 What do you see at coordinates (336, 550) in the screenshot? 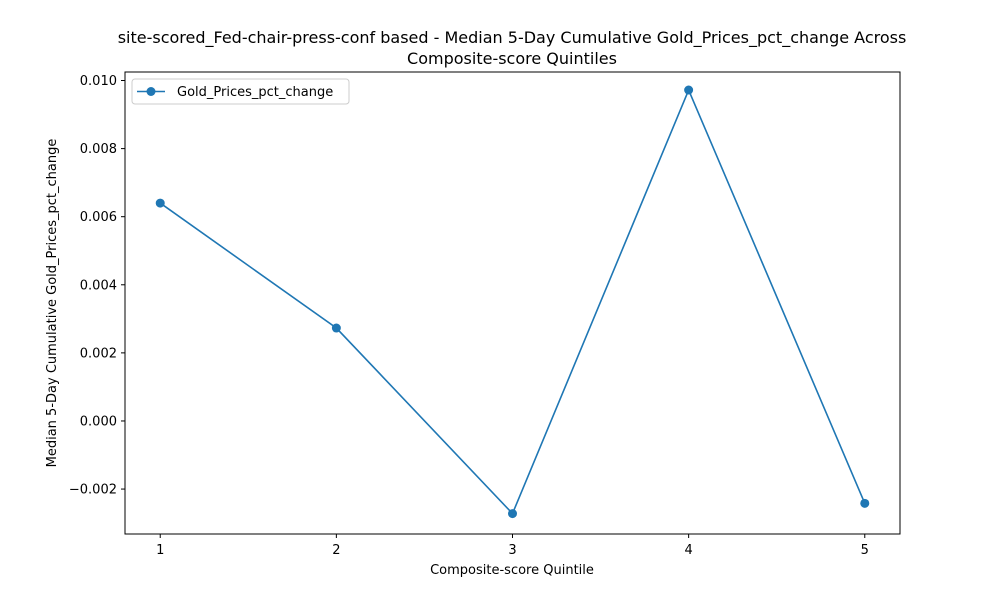
I see `x-tick-label: 2` at bounding box center [336, 550].